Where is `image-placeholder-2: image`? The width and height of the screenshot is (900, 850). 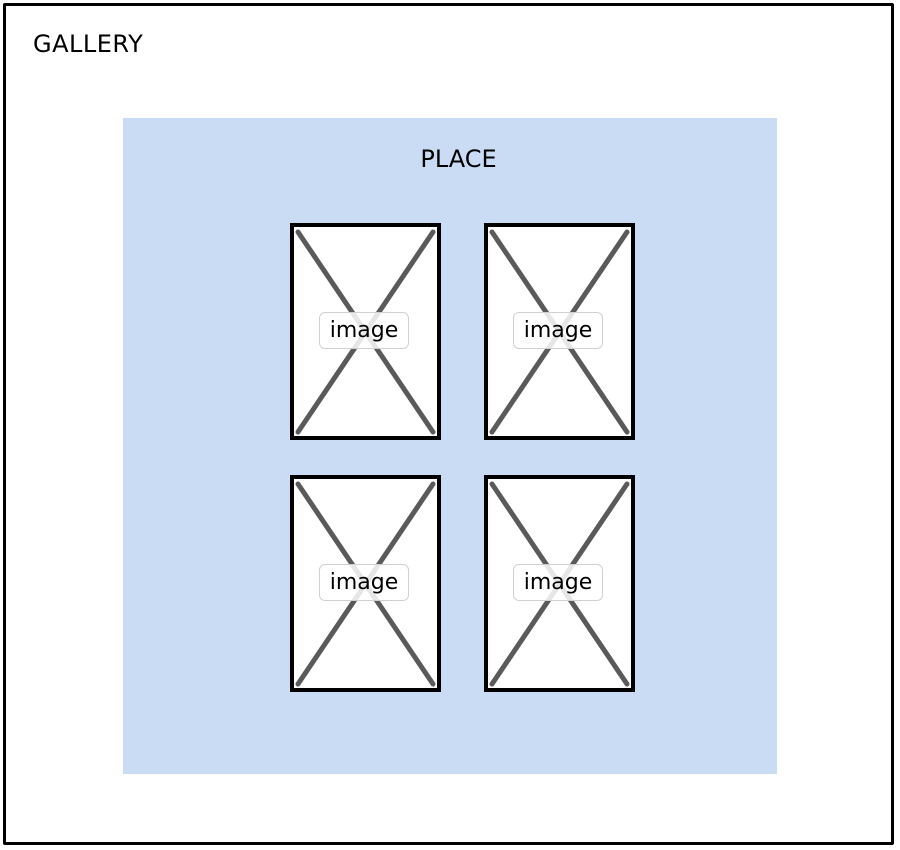 image-placeholder-2: image is located at coordinates (559, 331).